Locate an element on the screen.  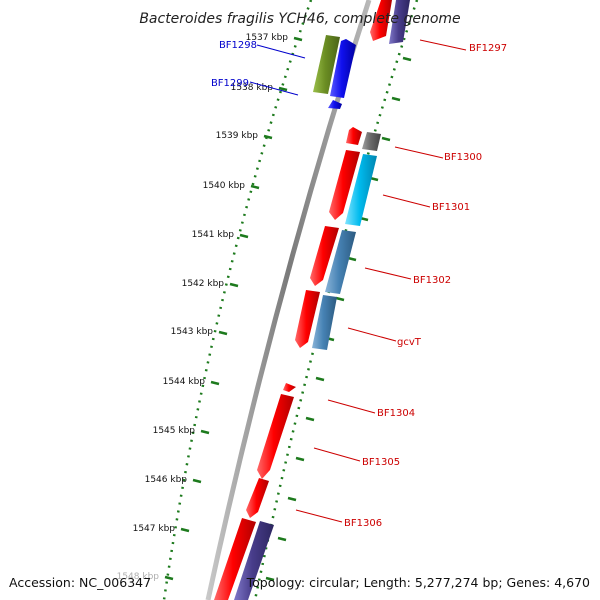
tick-label: 1544 kbp is located at coordinates (184, 382).